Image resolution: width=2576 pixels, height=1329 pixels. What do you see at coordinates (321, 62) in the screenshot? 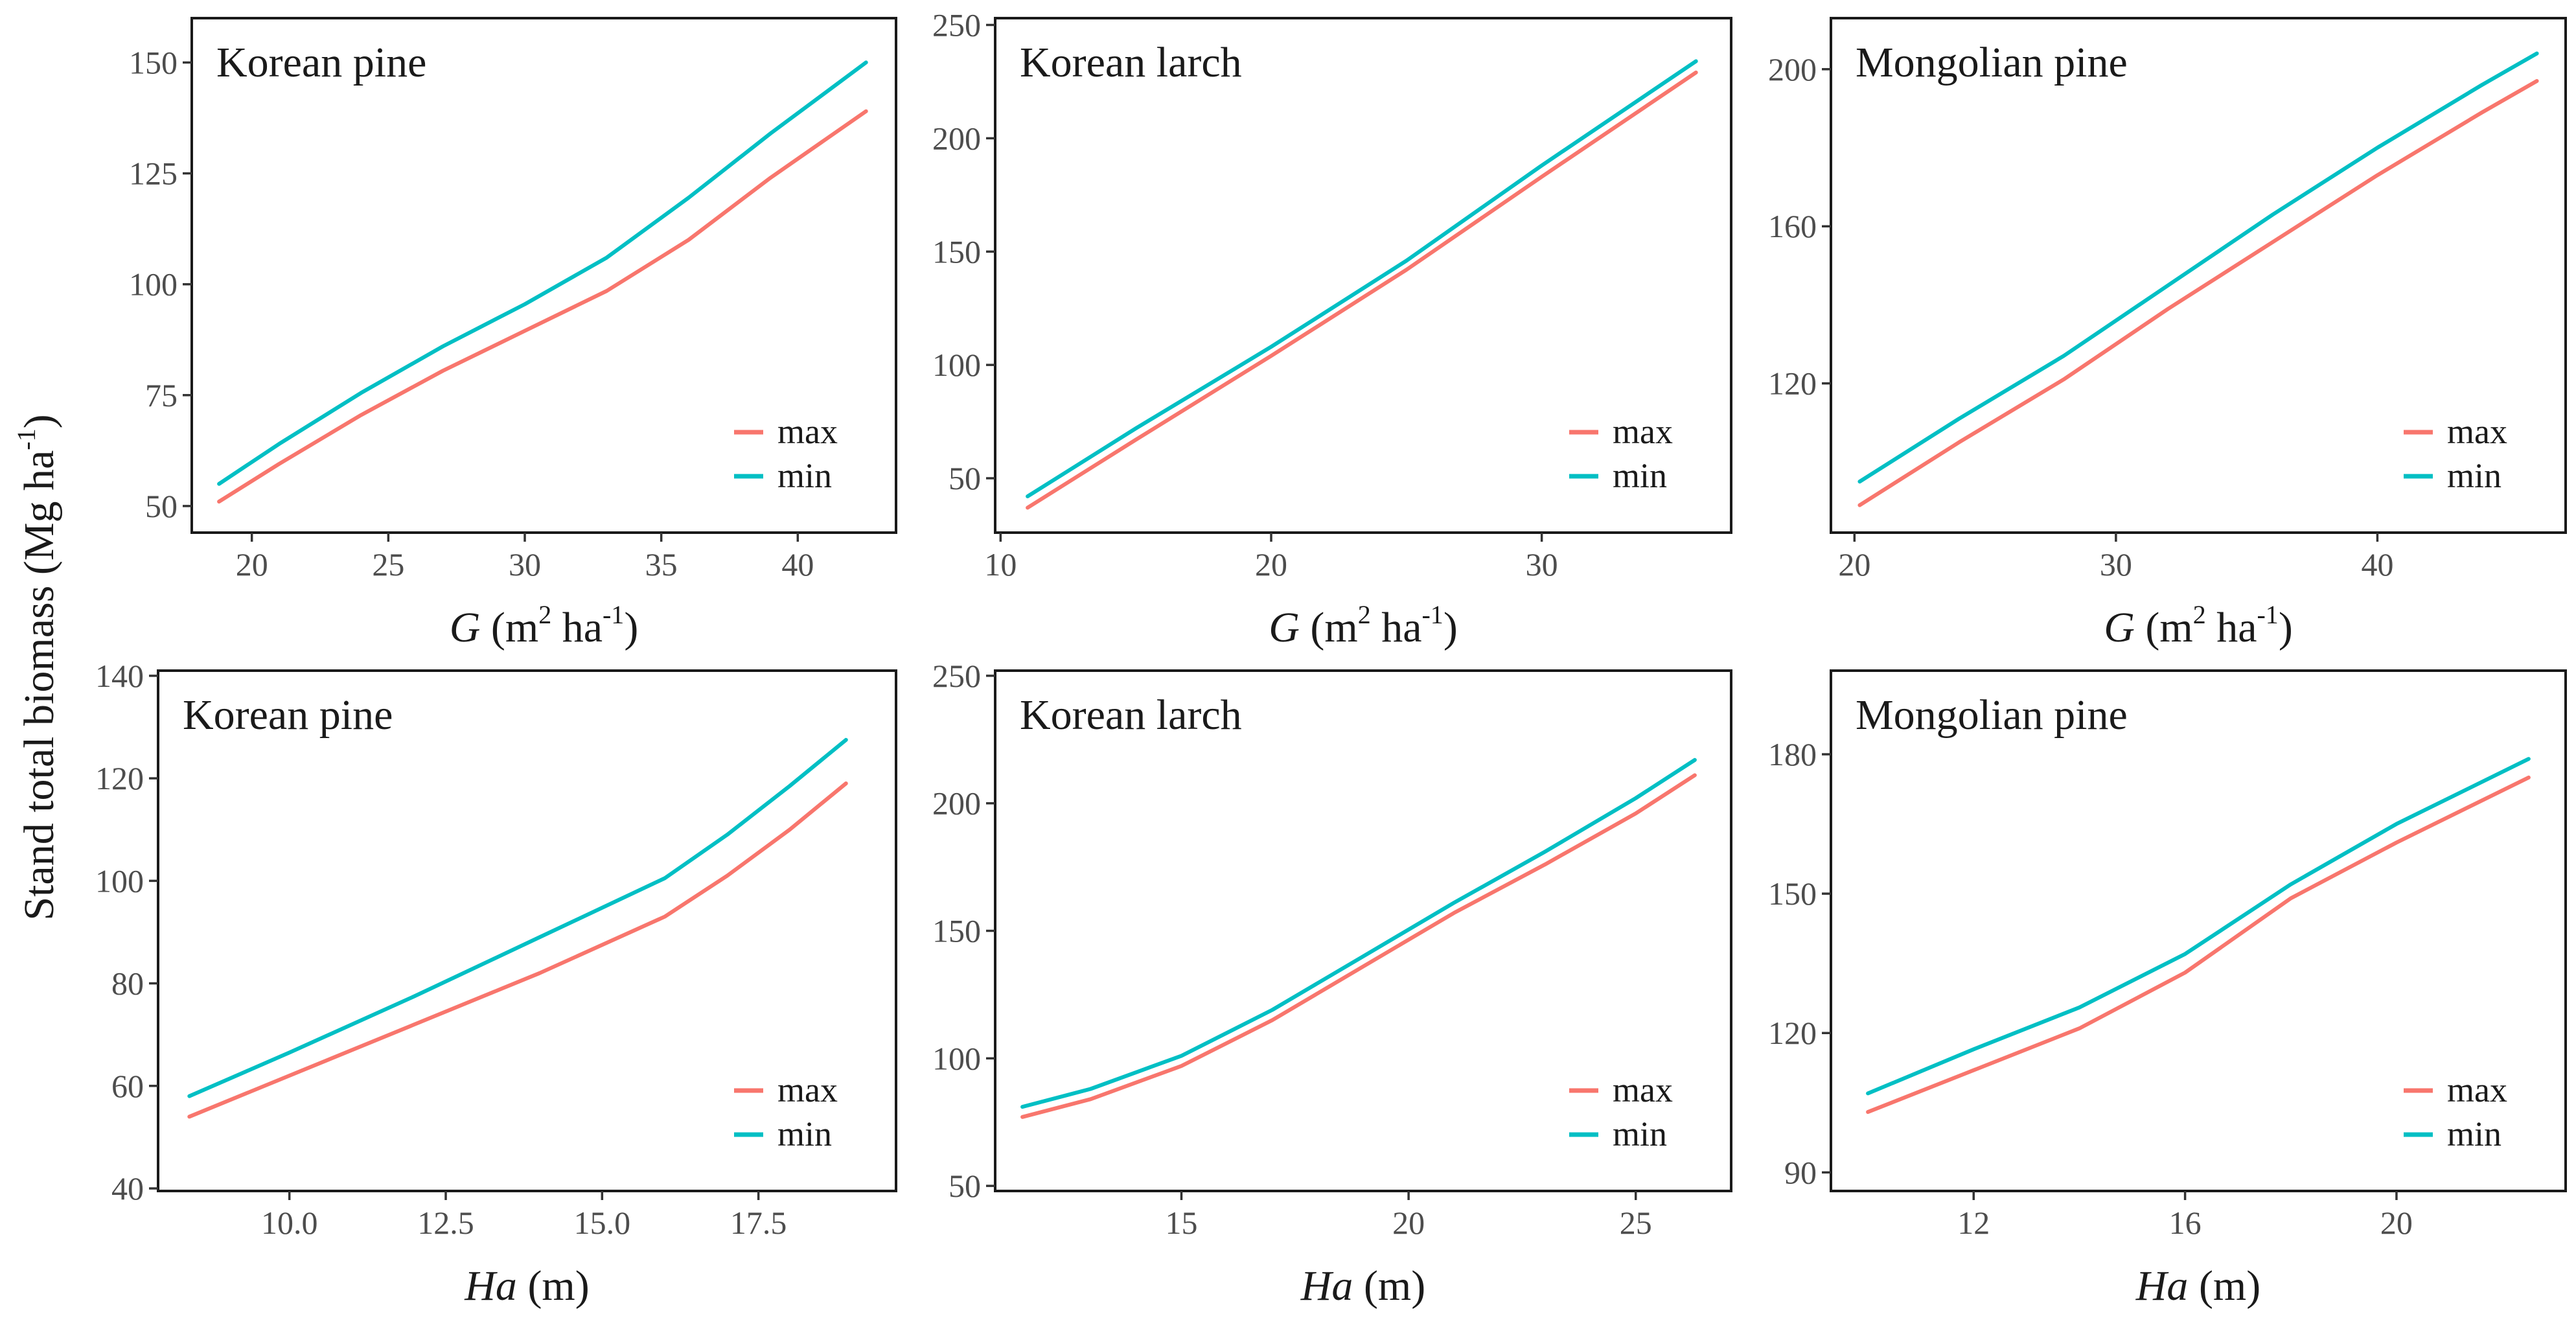
I see `panel-title: Korean pine` at bounding box center [321, 62].